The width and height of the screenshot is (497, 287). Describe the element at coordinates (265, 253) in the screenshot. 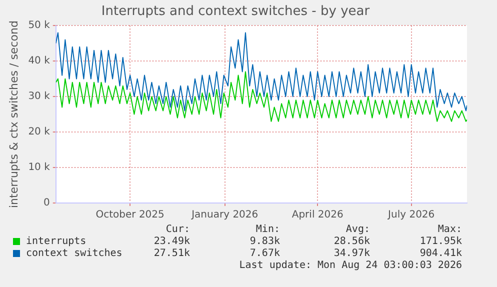

I see `text: 7.67k` at that location.